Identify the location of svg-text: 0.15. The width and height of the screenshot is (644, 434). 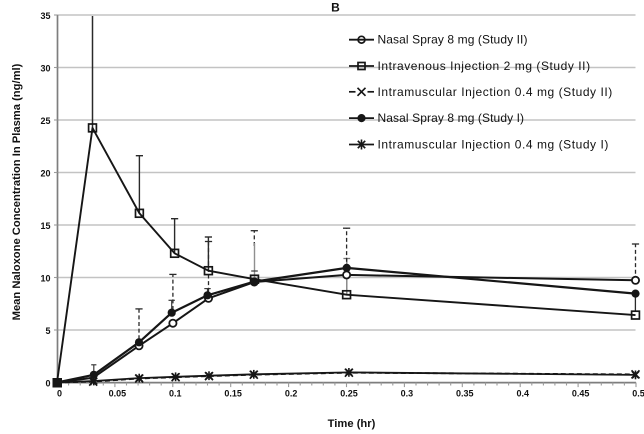
(233, 394).